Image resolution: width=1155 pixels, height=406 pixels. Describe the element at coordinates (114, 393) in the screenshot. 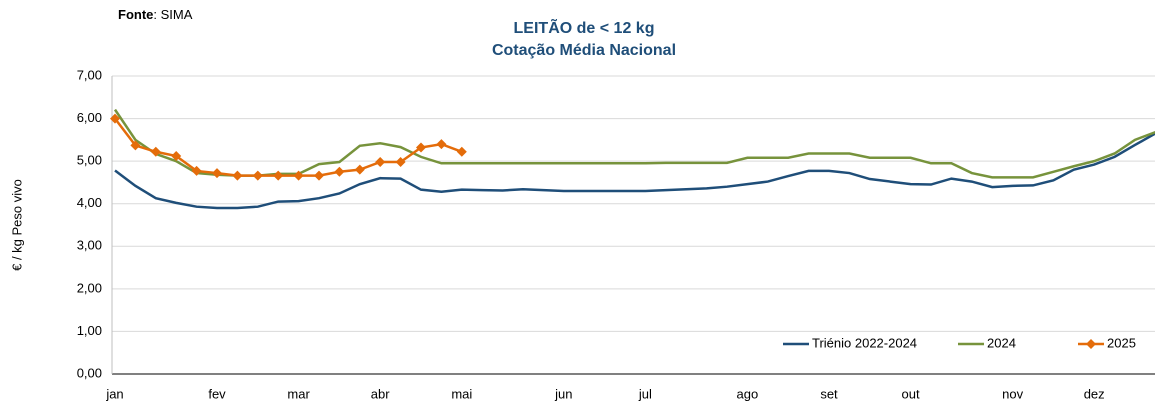

I see `x-tick-label: jan` at that location.